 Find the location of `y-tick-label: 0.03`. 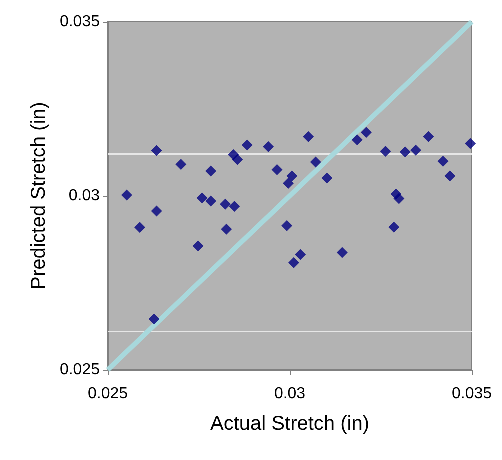

y-tick-label: 0.03 is located at coordinates (84, 196).